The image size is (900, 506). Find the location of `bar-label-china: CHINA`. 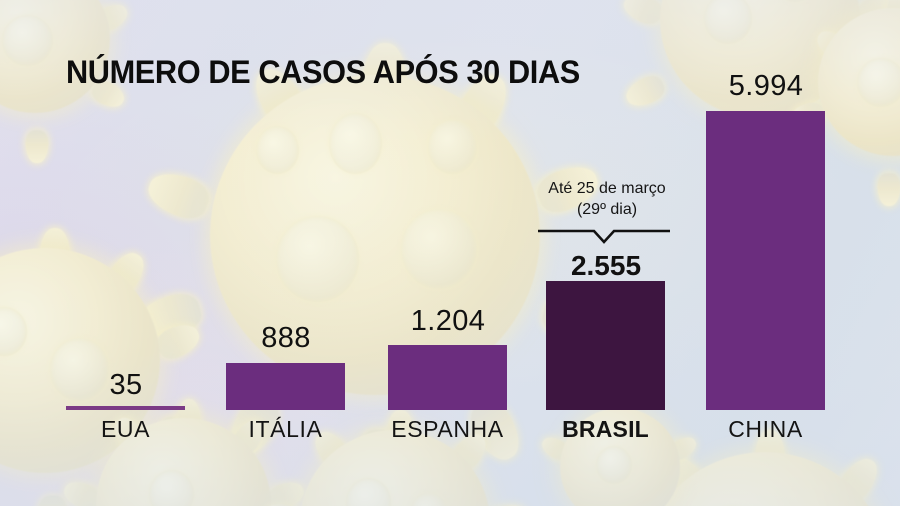

bar-label-china: CHINA is located at coordinates (765, 429).